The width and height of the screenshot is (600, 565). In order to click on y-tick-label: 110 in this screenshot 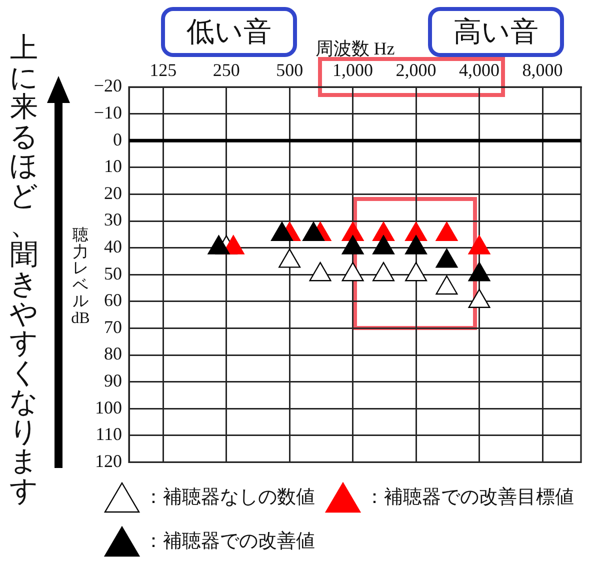, I will do `click(109, 434)`.